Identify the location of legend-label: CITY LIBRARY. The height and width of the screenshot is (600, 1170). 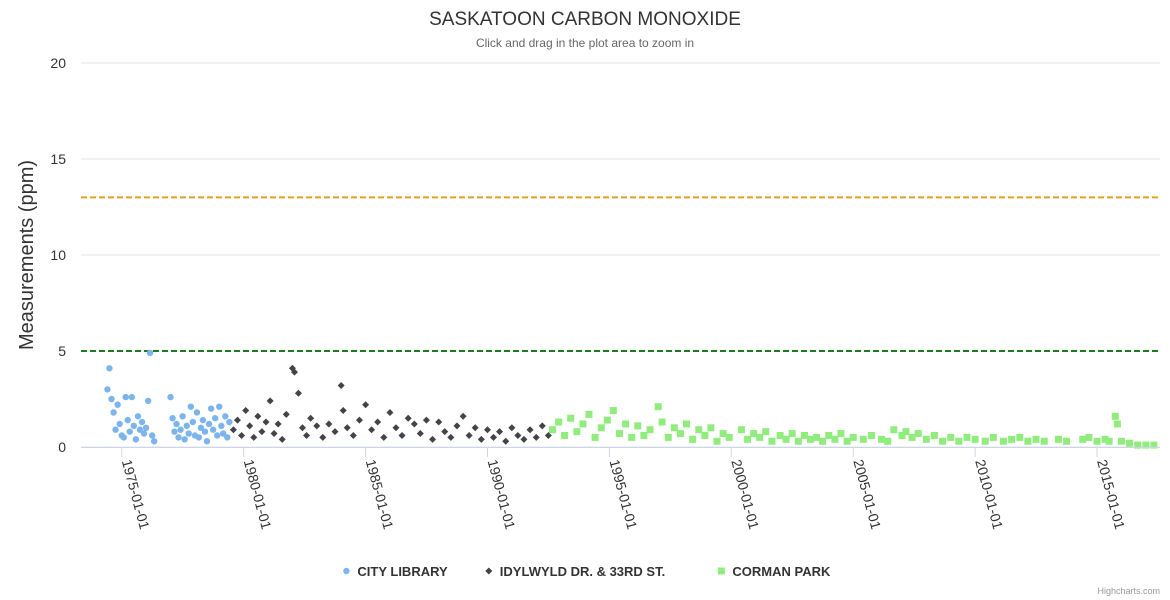
(402, 571).